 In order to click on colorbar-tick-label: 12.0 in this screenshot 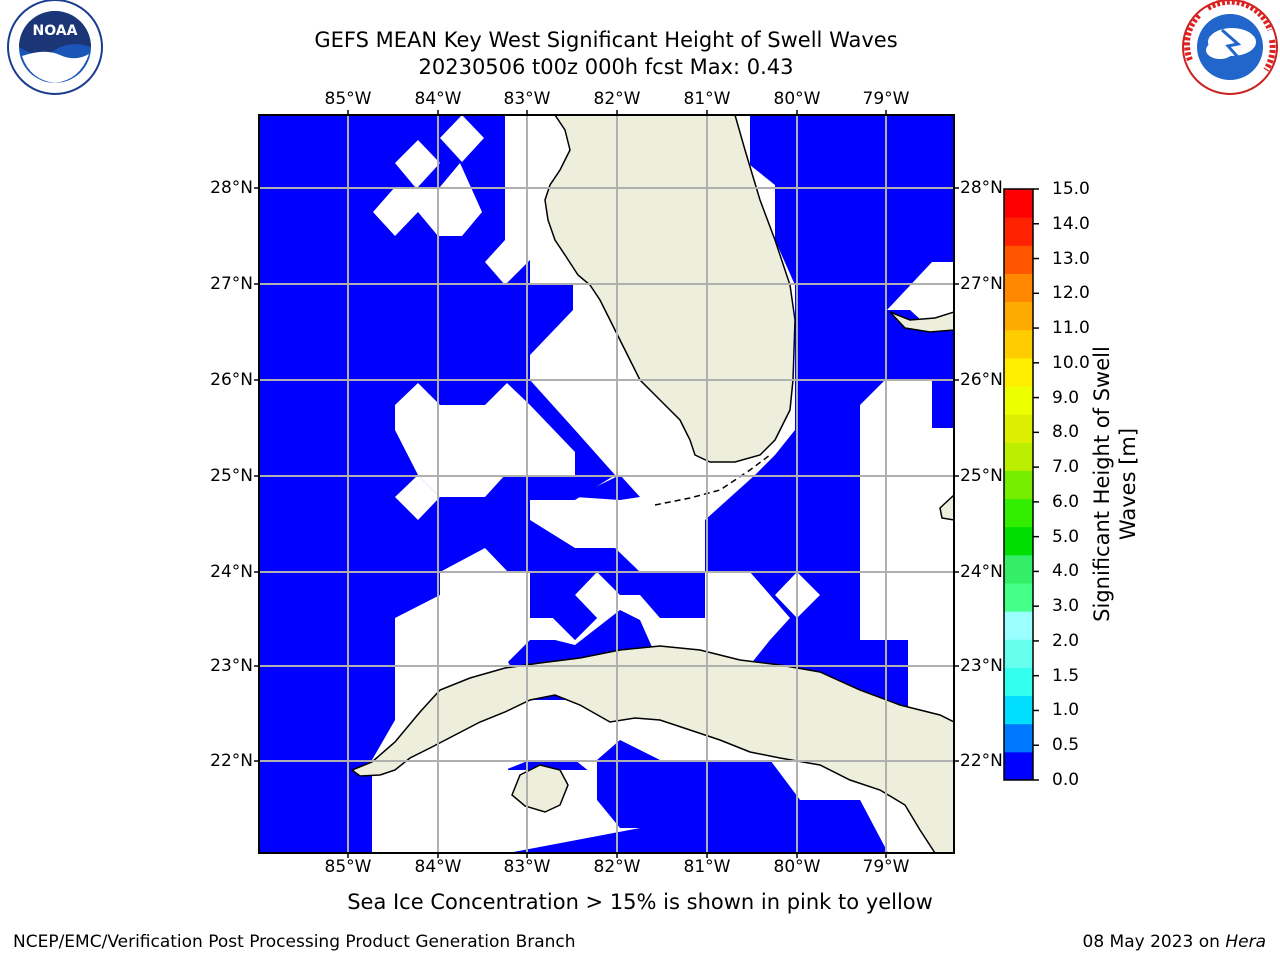, I will do `click(1071, 293)`.